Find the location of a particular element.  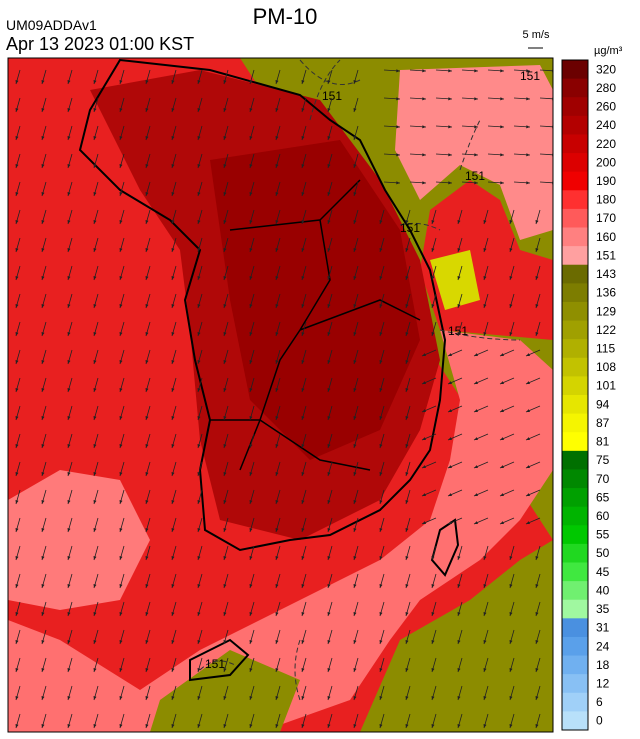

wind-arrow is located at coordinates (546, 126).